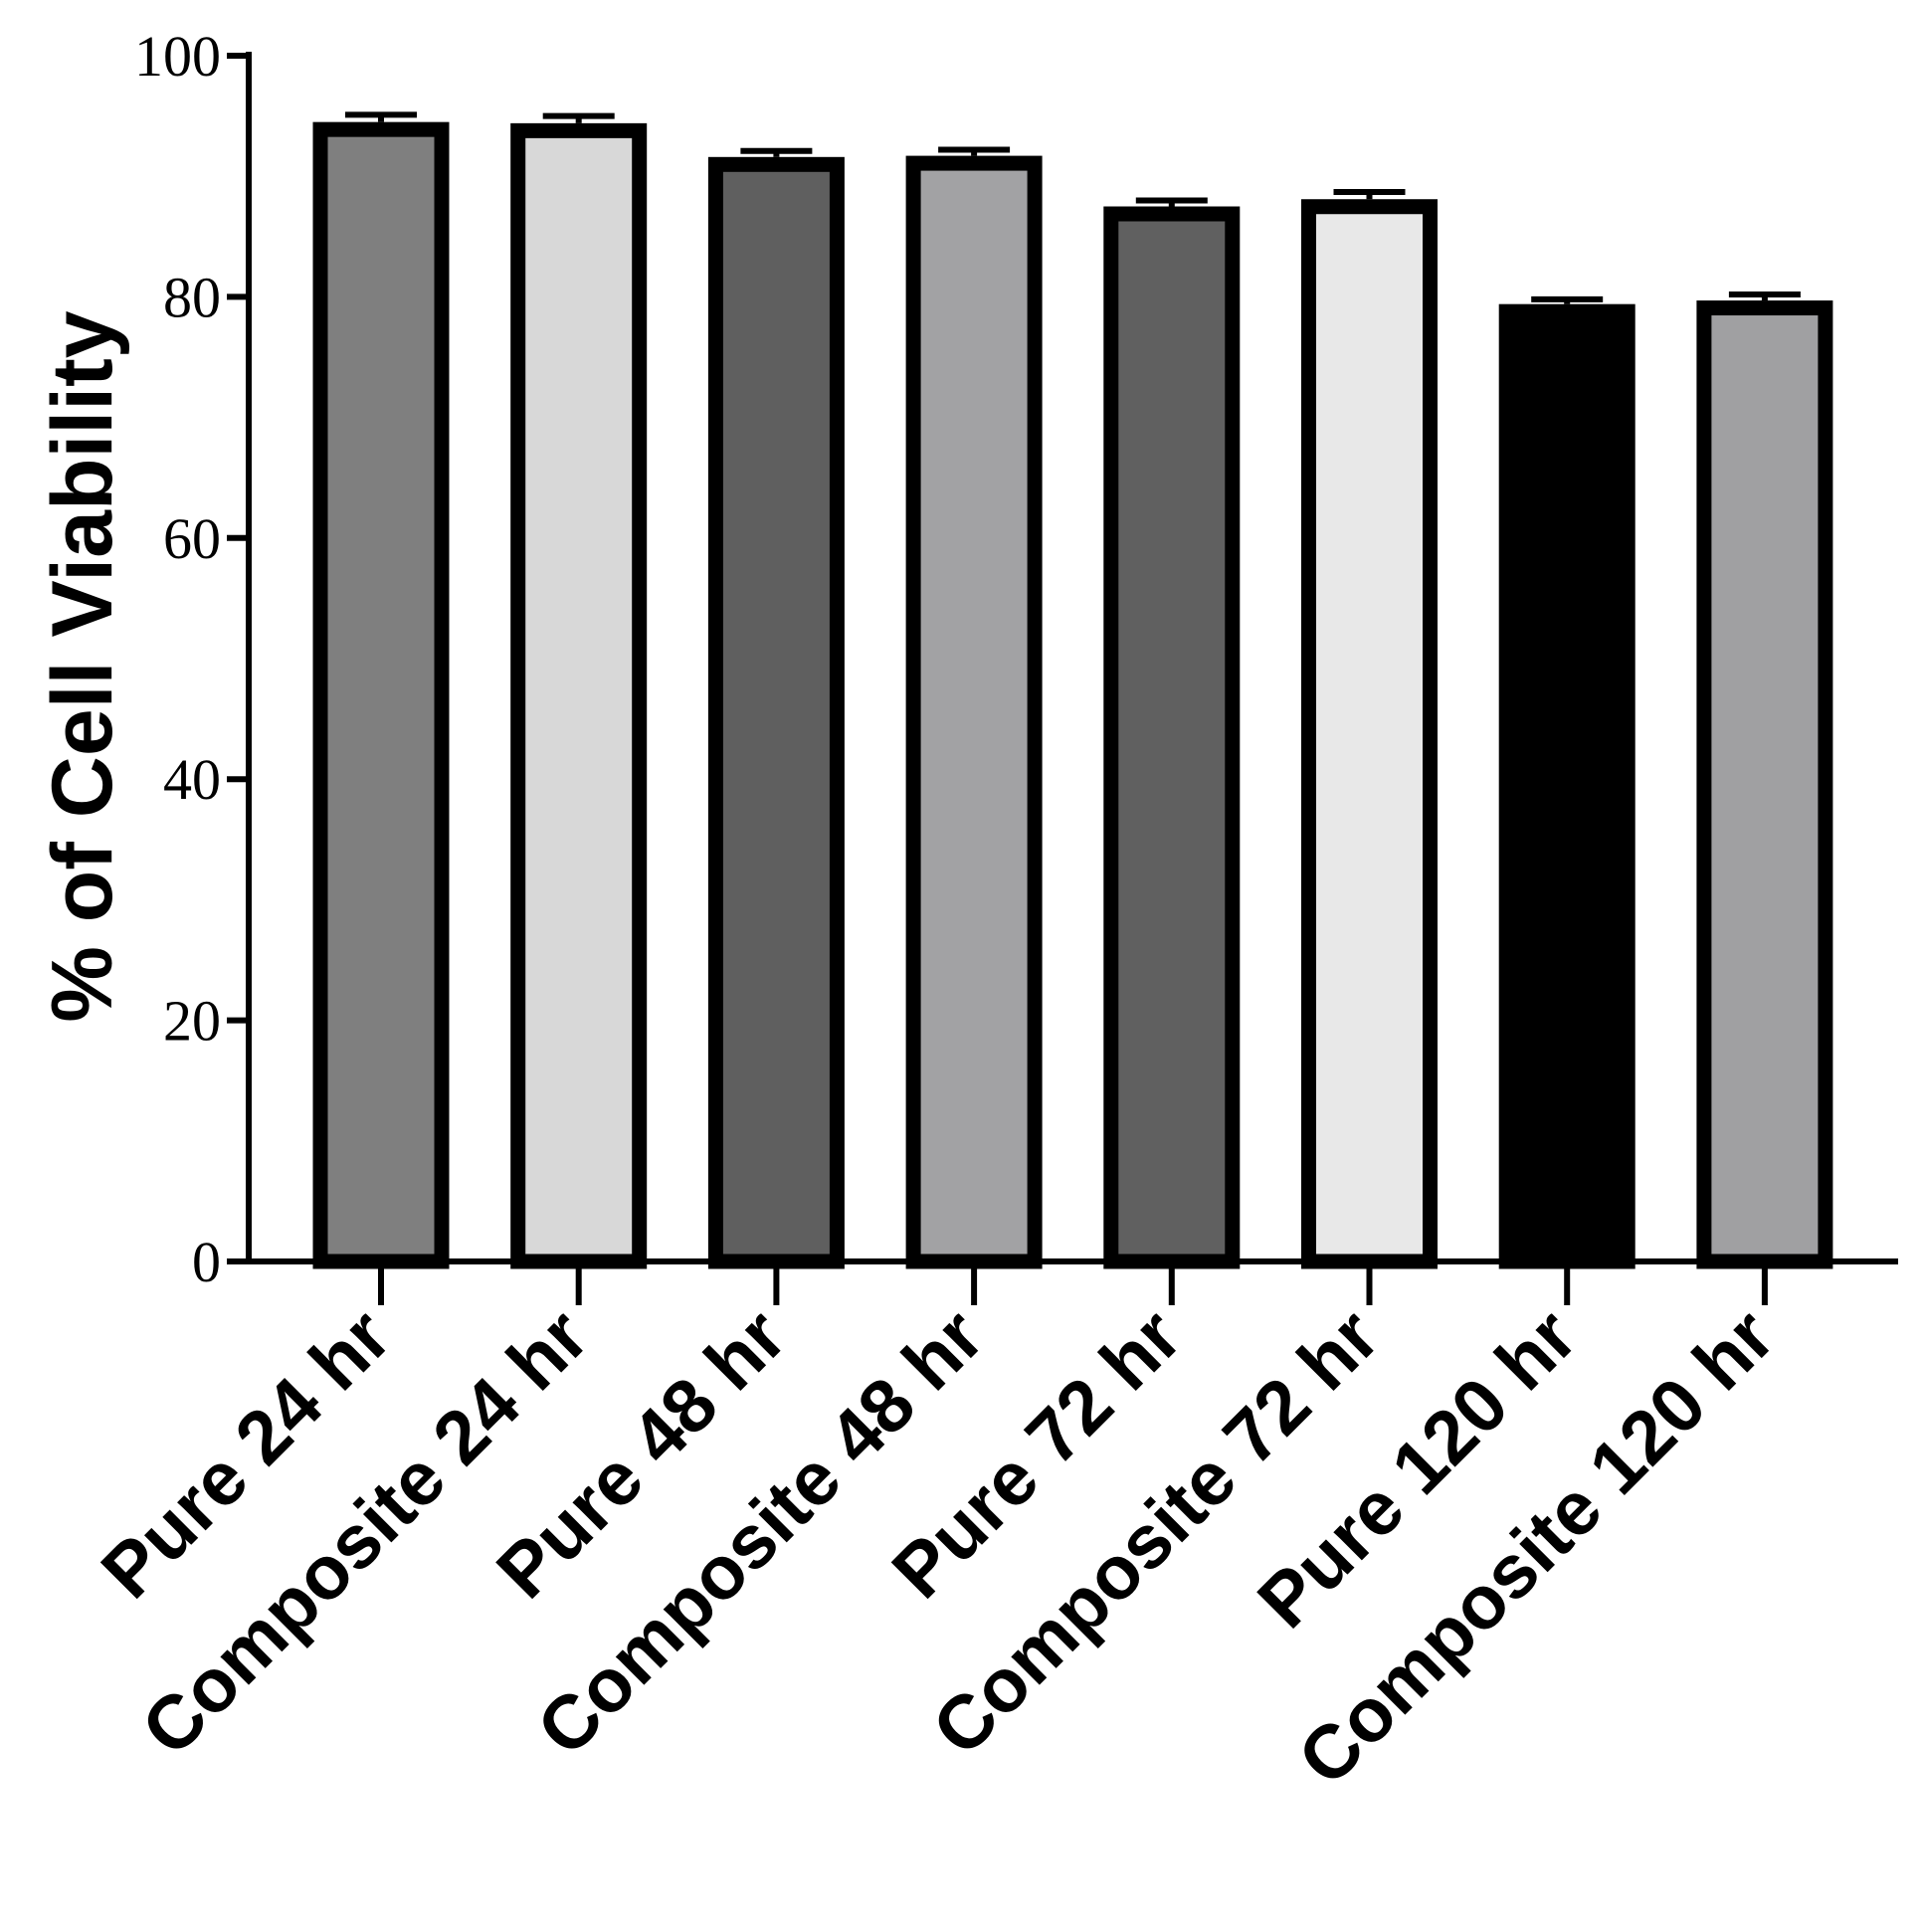  Describe the element at coordinates (178, 56) in the screenshot. I see `y-tick-label-100: 100` at that location.